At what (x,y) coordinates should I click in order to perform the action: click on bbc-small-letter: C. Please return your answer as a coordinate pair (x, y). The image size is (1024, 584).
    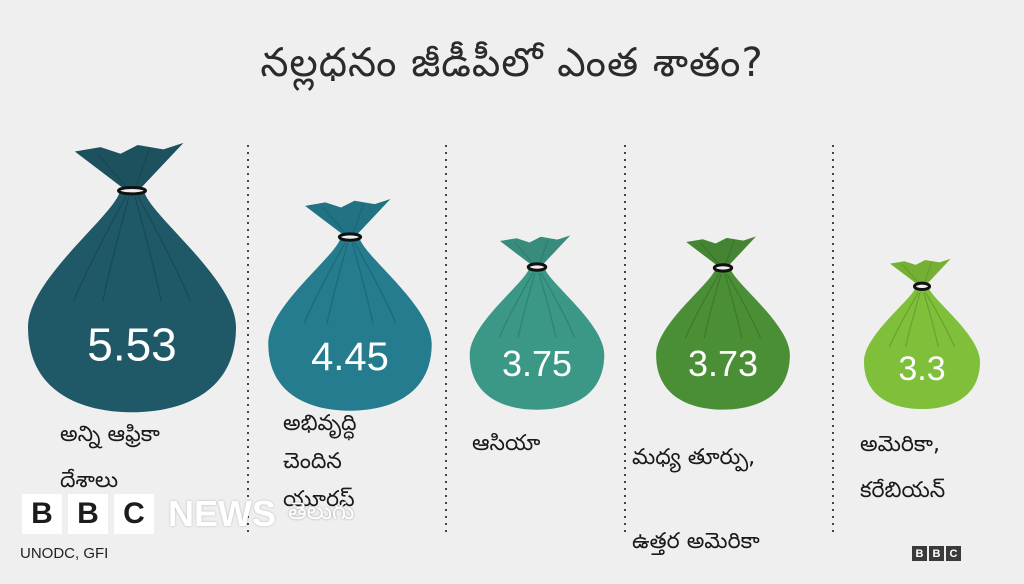
    Looking at the image, I should click on (953, 553).